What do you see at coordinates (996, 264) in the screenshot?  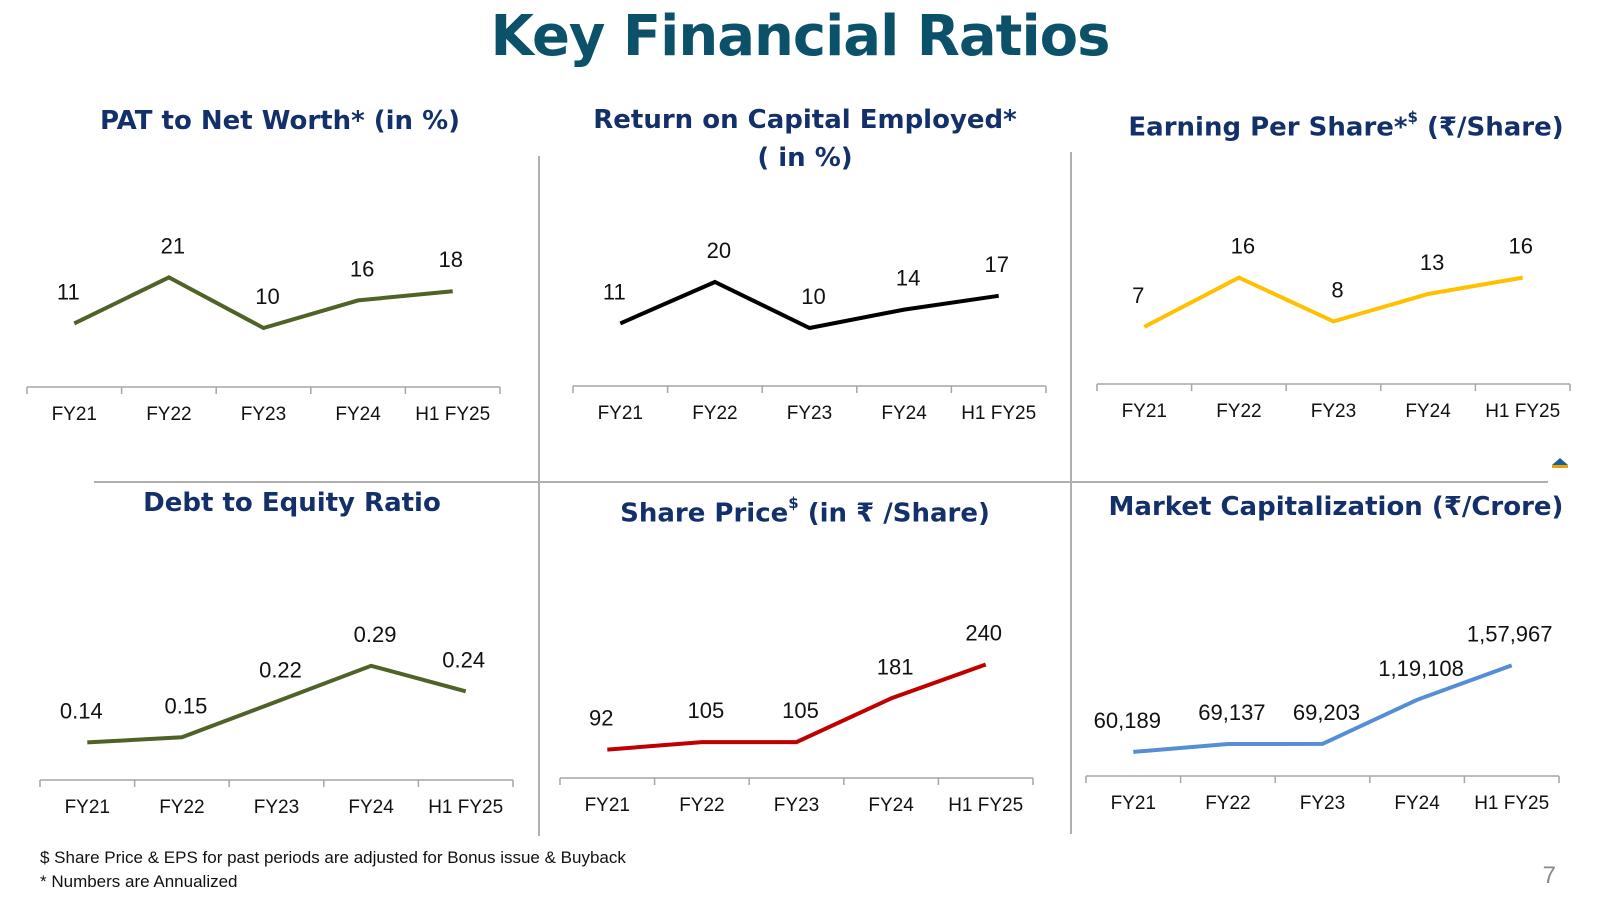 I see `data-label: 17` at bounding box center [996, 264].